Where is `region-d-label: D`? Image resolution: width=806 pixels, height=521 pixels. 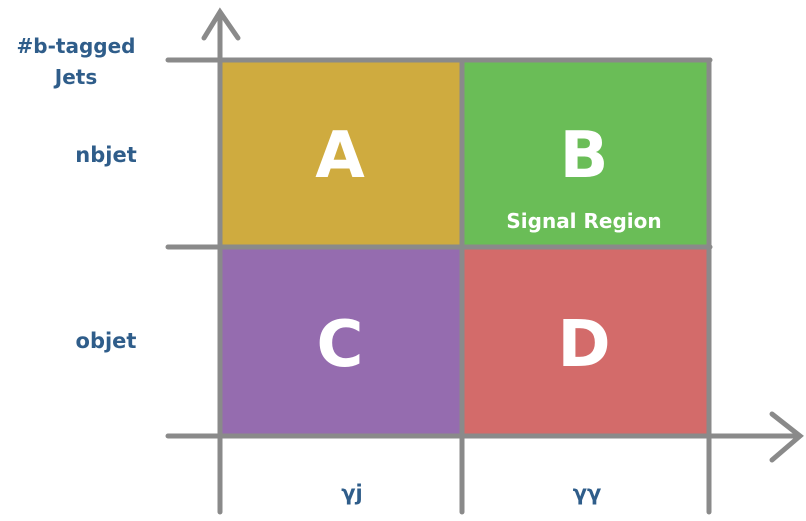
region-d-label: D is located at coordinates (583, 345).